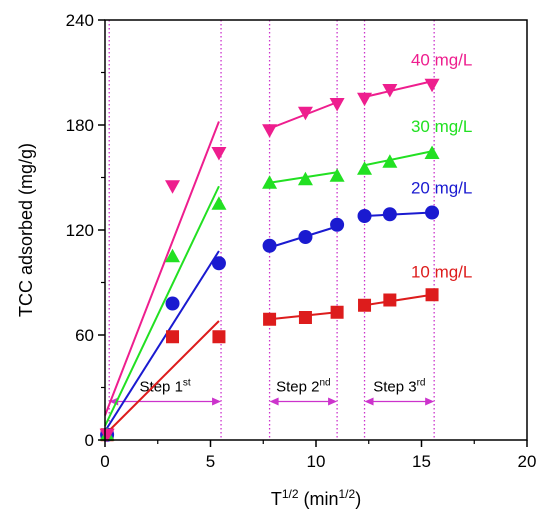 This screenshot has width=550, height=526. I want to click on x-axis-label-close: ), so click(358, 499).